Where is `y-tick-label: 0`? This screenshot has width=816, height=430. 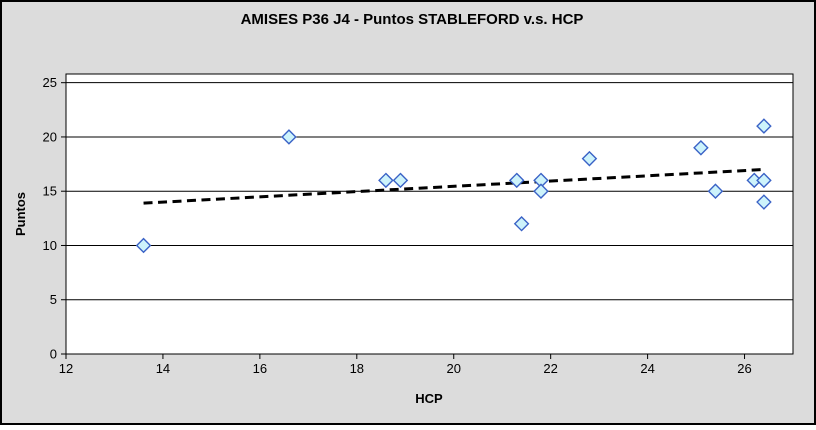
y-tick-label: 0 is located at coordinates (53, 354).